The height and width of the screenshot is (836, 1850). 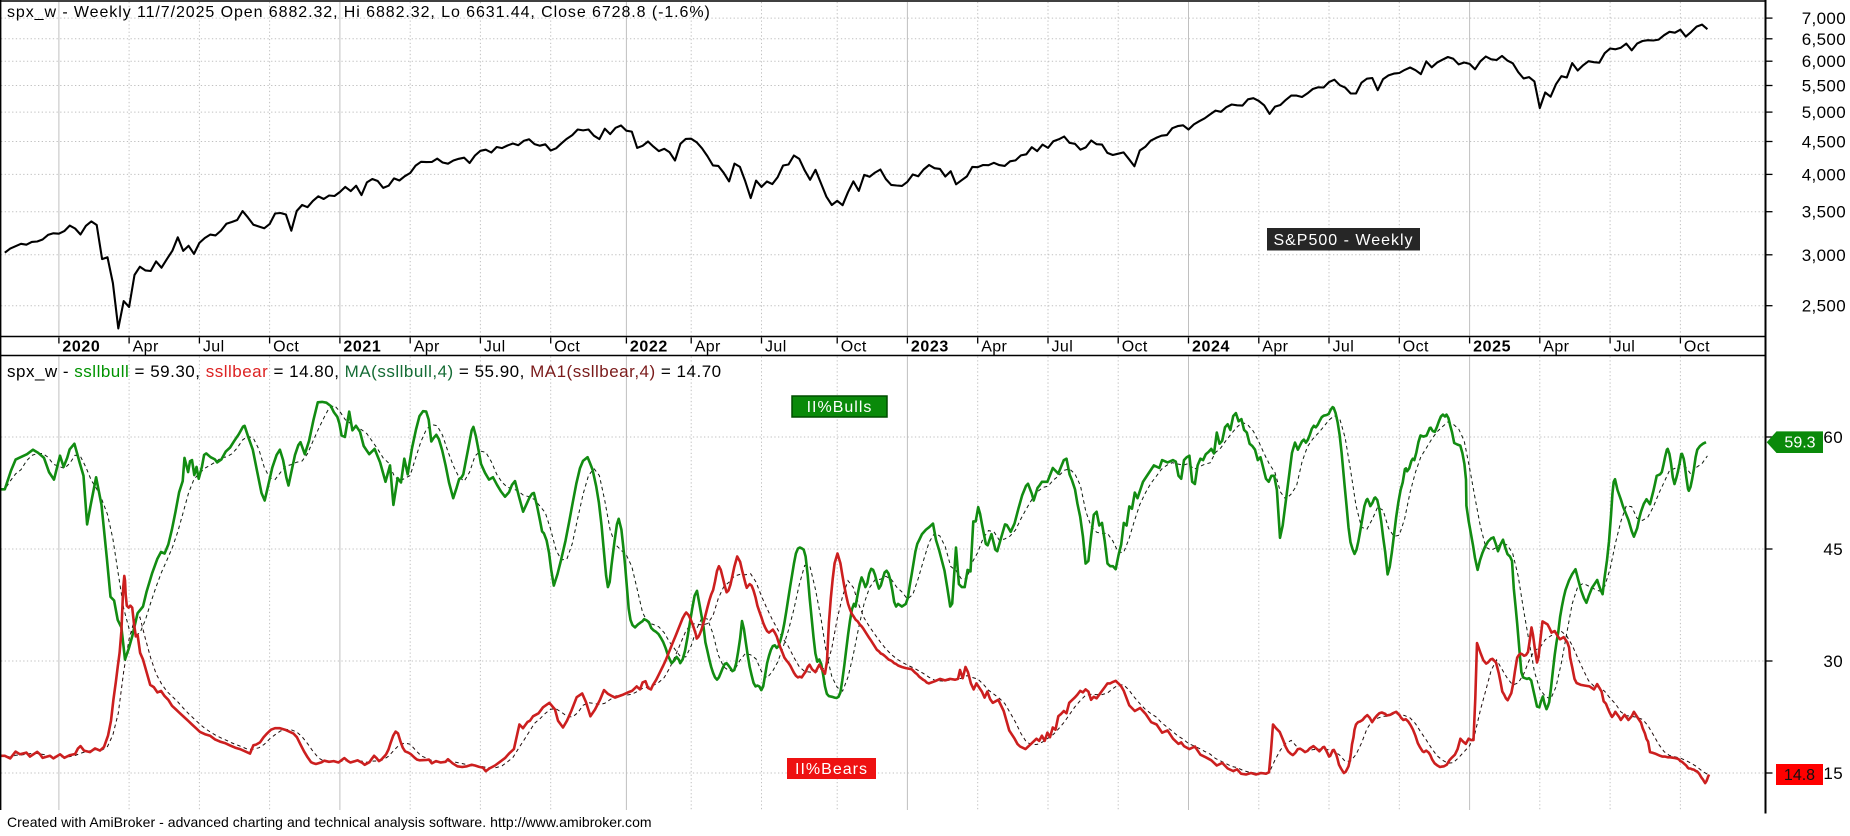 I want to click on svg-text: 2025, so click(x=1492, y=347).